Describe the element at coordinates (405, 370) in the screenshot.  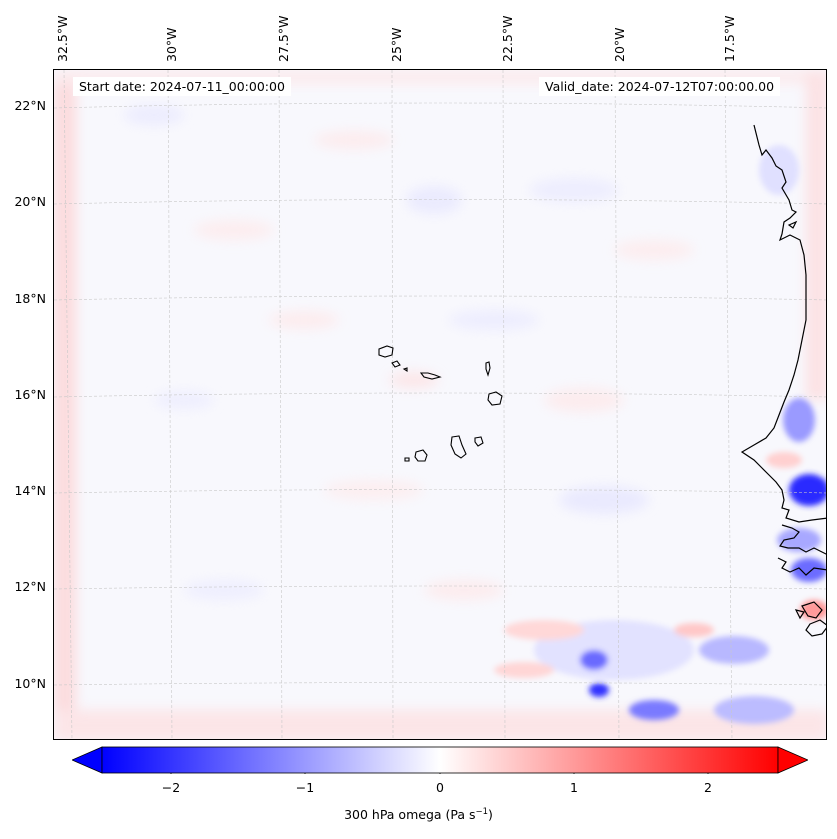
I see `island-santa-luzia` at that location.